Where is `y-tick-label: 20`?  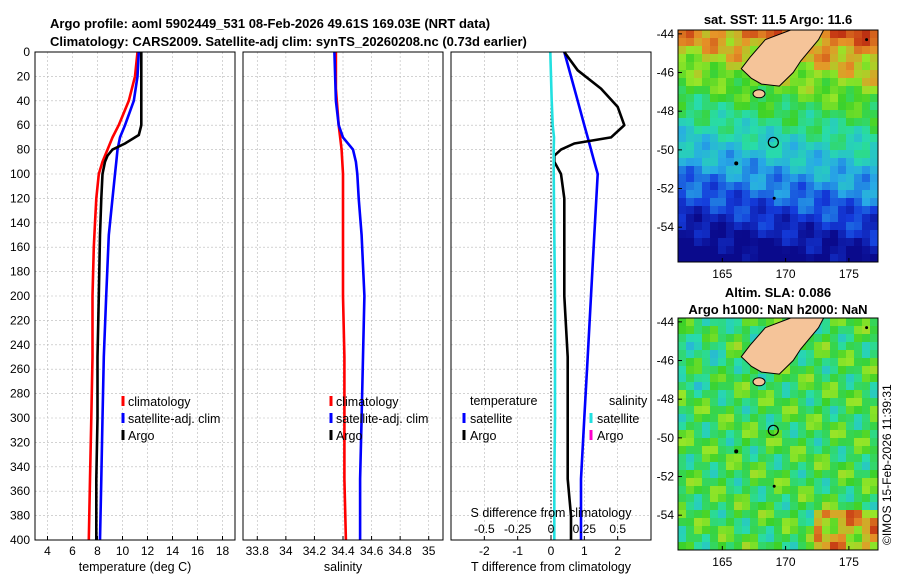
y-tick-label: 20 is located at coordinates (24, 76).